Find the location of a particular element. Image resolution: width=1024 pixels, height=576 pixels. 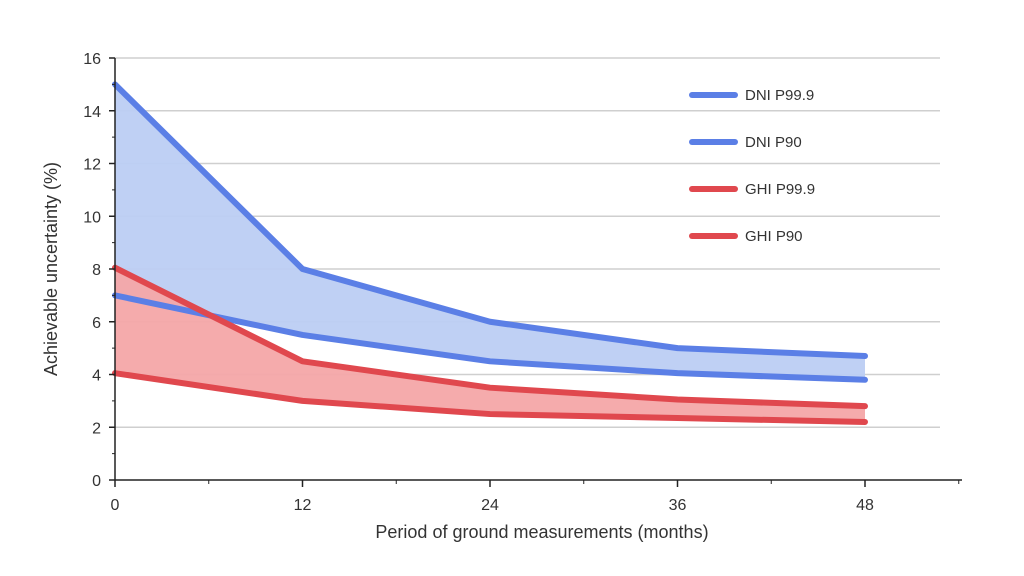

y-tick-label: 8 is located at coordinates (96, 270).